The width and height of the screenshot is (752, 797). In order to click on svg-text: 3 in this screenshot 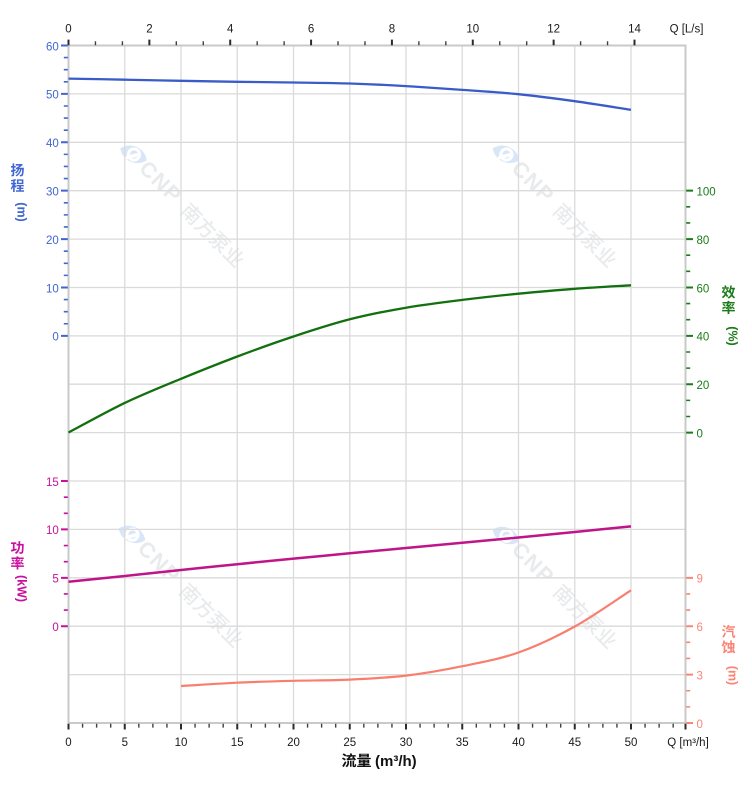, I will do `click(700, 676)`.